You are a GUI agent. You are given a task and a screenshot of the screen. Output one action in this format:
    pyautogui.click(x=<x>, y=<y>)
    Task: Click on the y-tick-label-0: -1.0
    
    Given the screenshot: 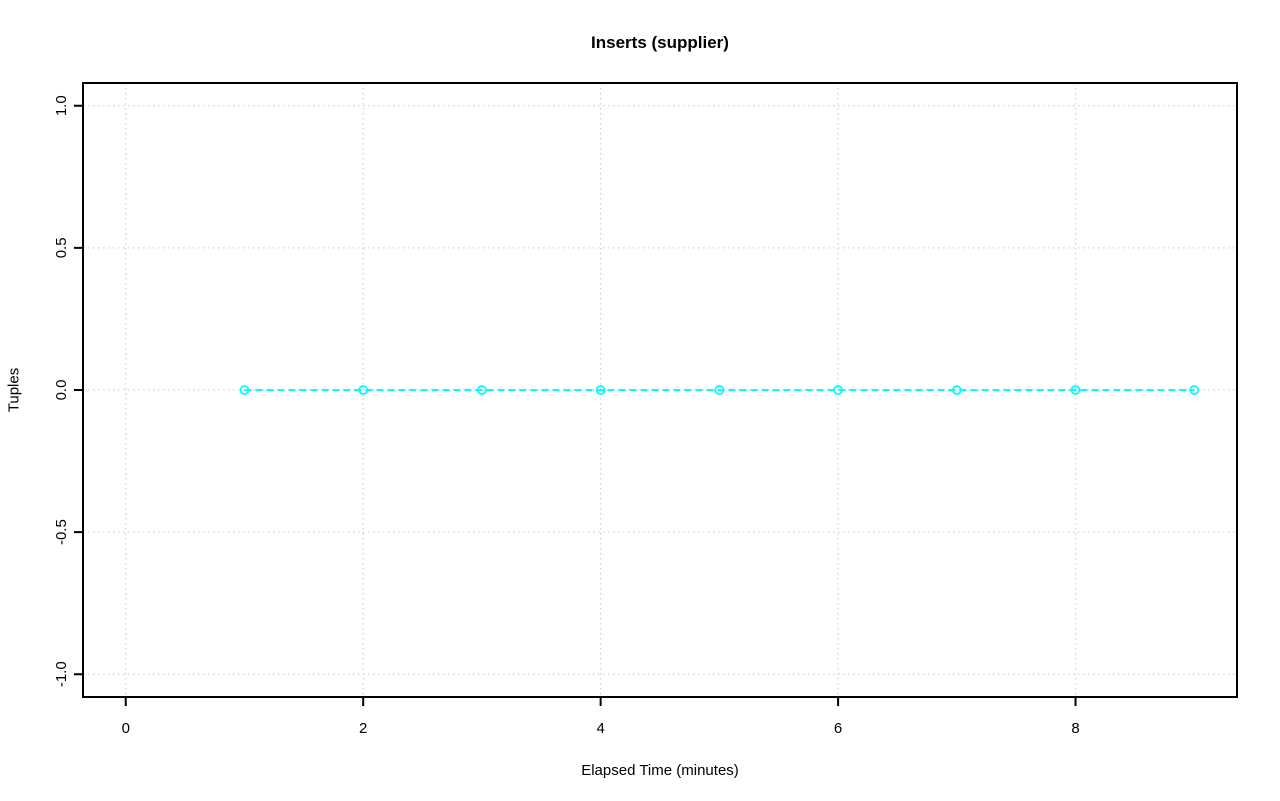 What is the action you would take?
    pyautogui.click(x=61, y=674)
    